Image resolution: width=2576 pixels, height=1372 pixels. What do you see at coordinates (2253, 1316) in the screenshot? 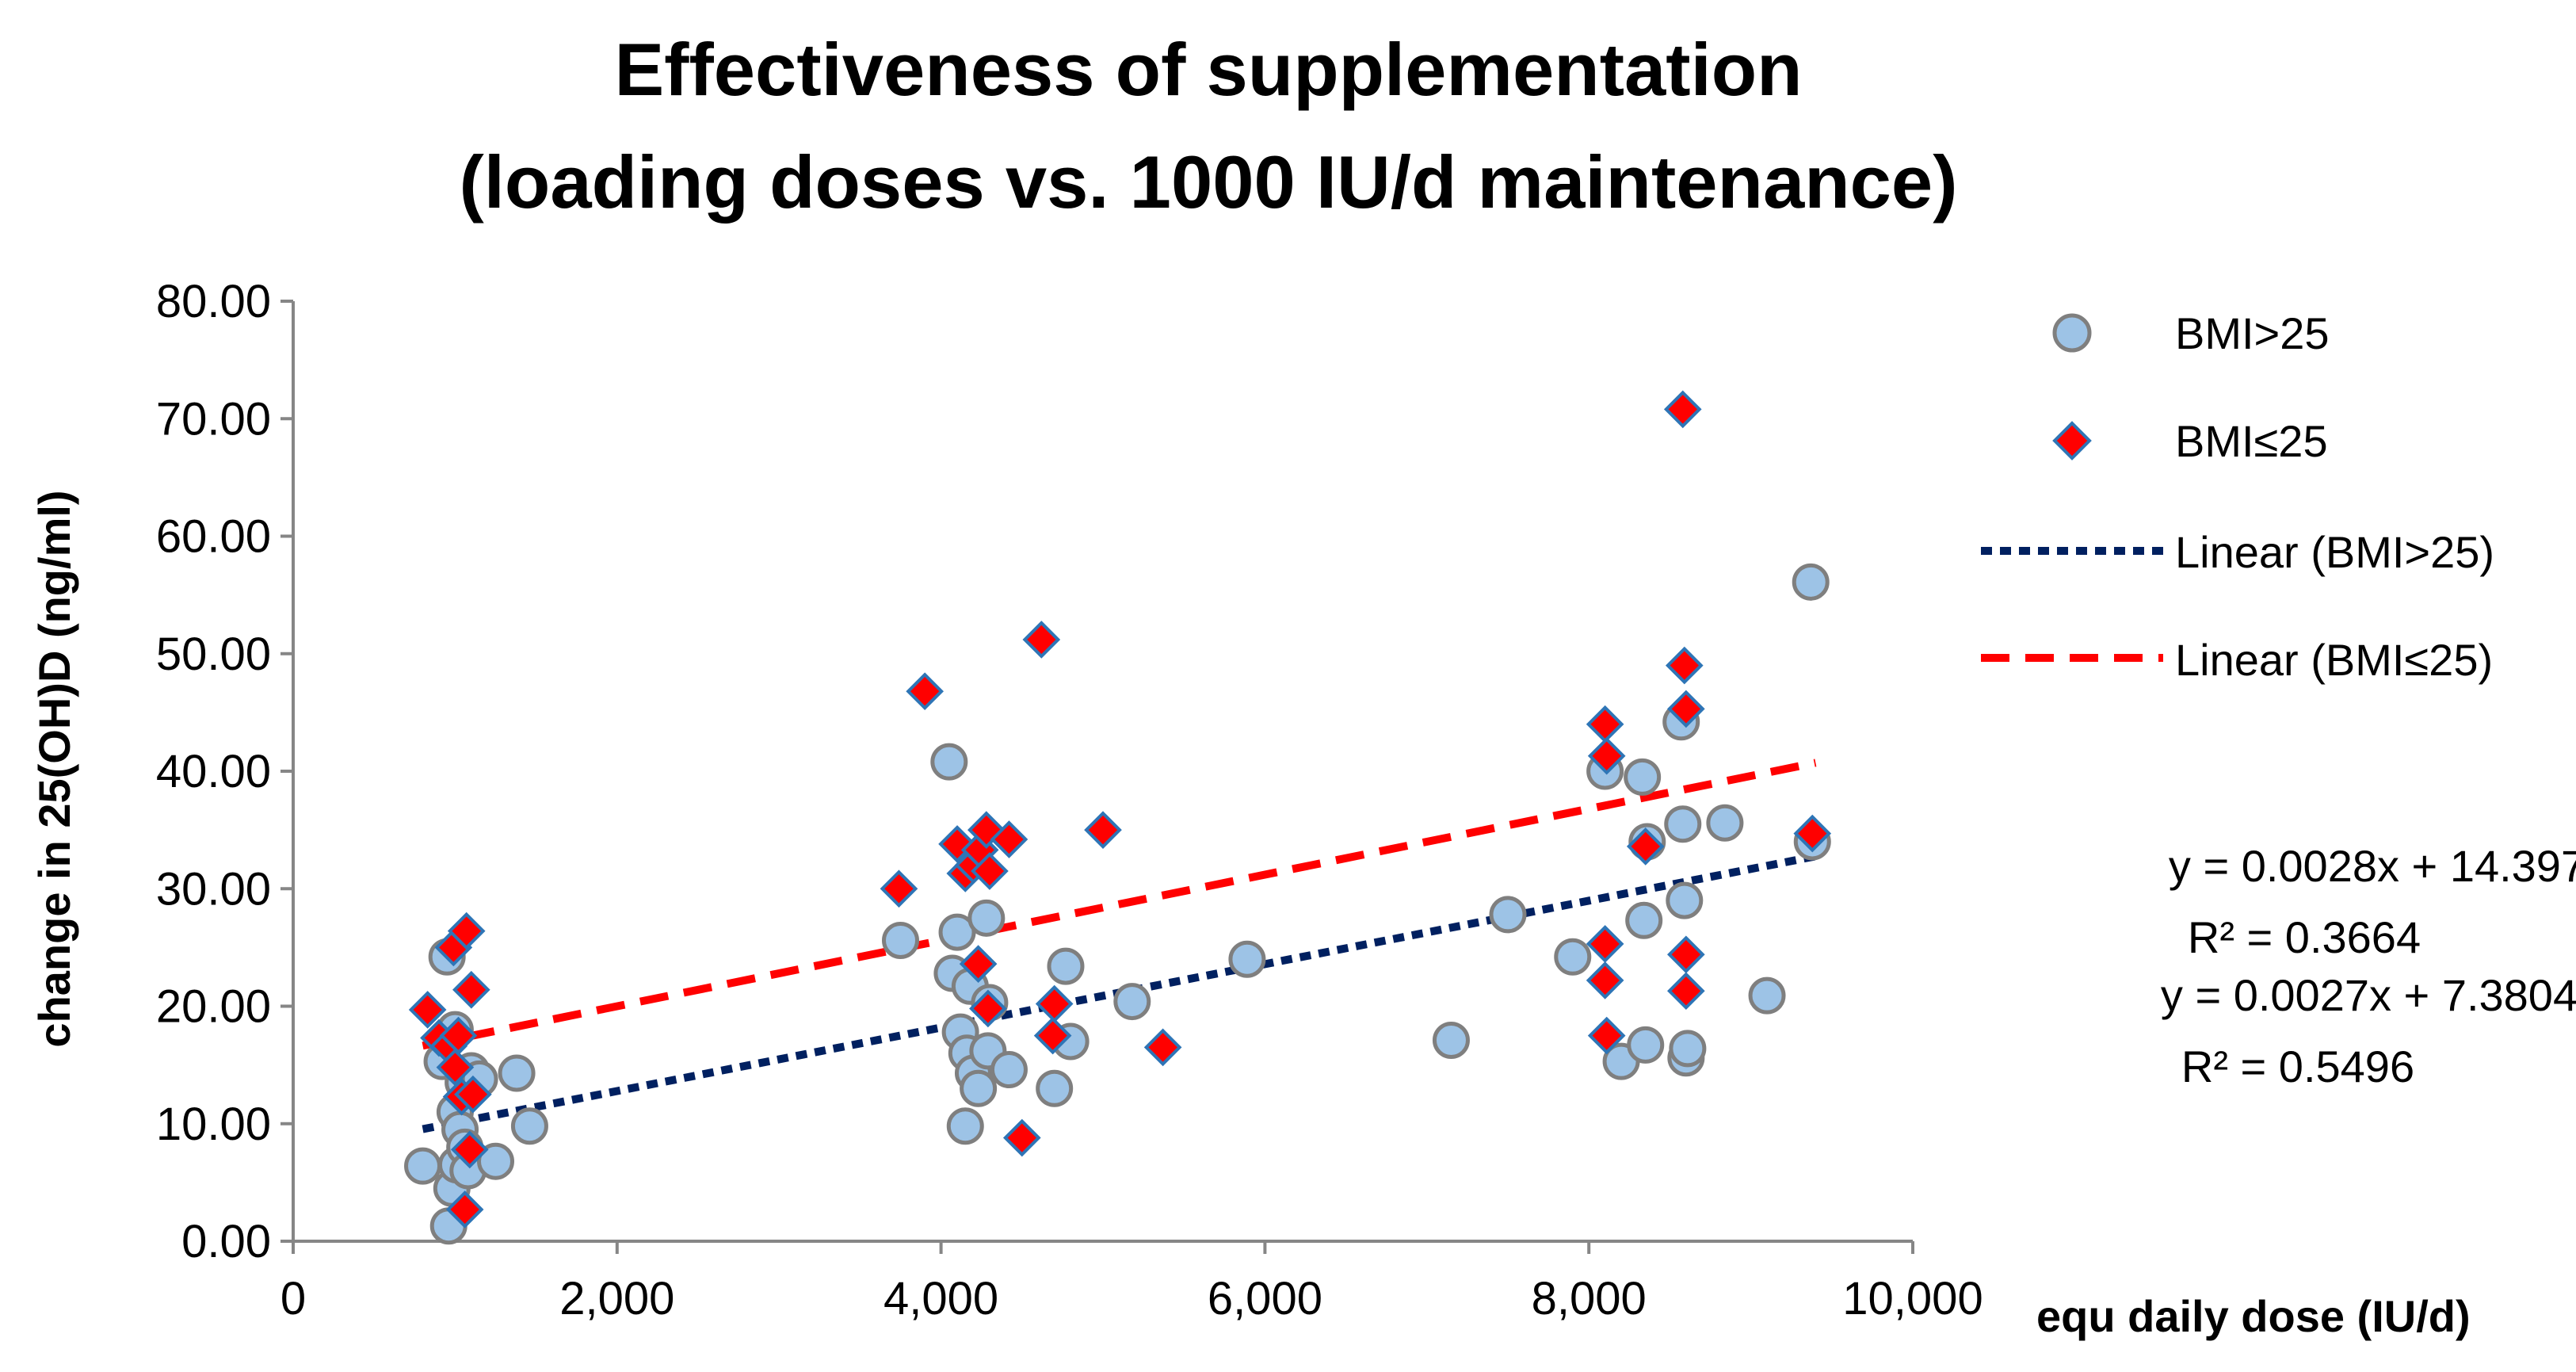
I see `x-axis-label: equ daily dose (IU/d)` at bounding box center [2253, 1316].